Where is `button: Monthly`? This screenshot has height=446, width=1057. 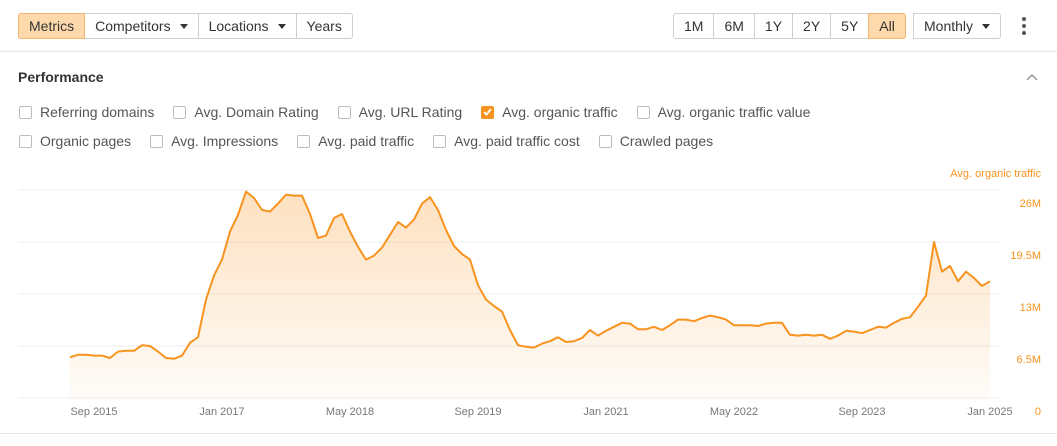
button: Monthly is located at coordinates (957, 26).